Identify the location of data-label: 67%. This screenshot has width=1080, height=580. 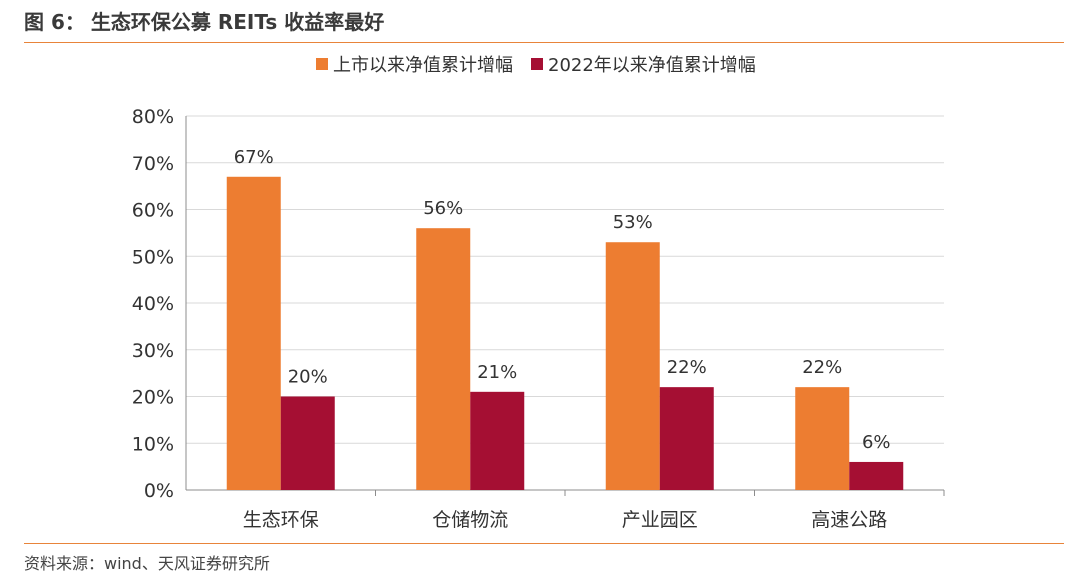
(254, 157).